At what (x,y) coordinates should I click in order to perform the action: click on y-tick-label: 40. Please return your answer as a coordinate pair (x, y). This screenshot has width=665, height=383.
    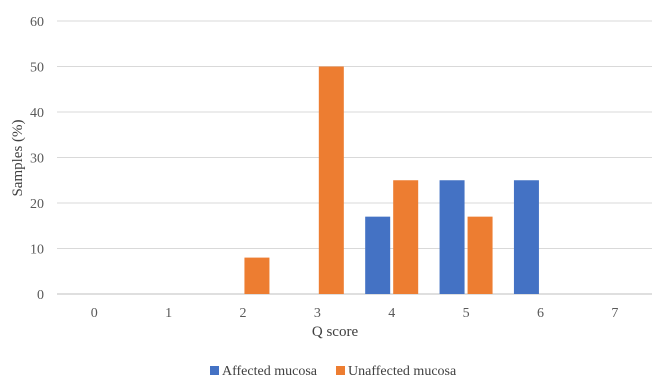
    Looking at the image, I should click on (37, 113).